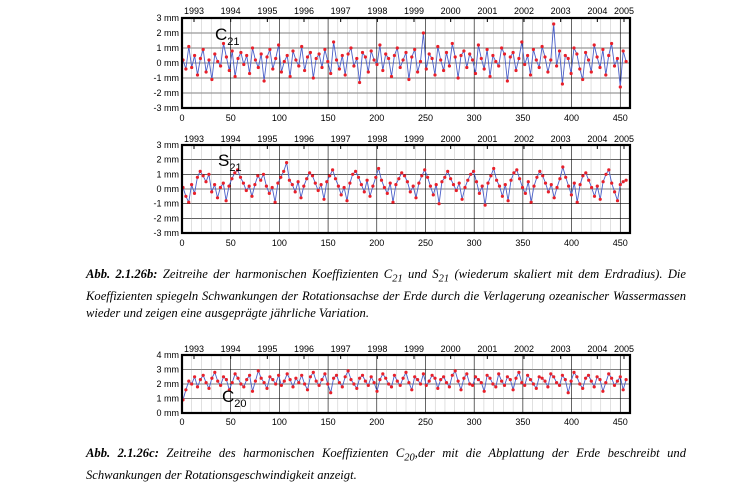  Describe the element at coordinates (522, 422) in the screenshot. I see `c20-xtick-label: 350` at that location.